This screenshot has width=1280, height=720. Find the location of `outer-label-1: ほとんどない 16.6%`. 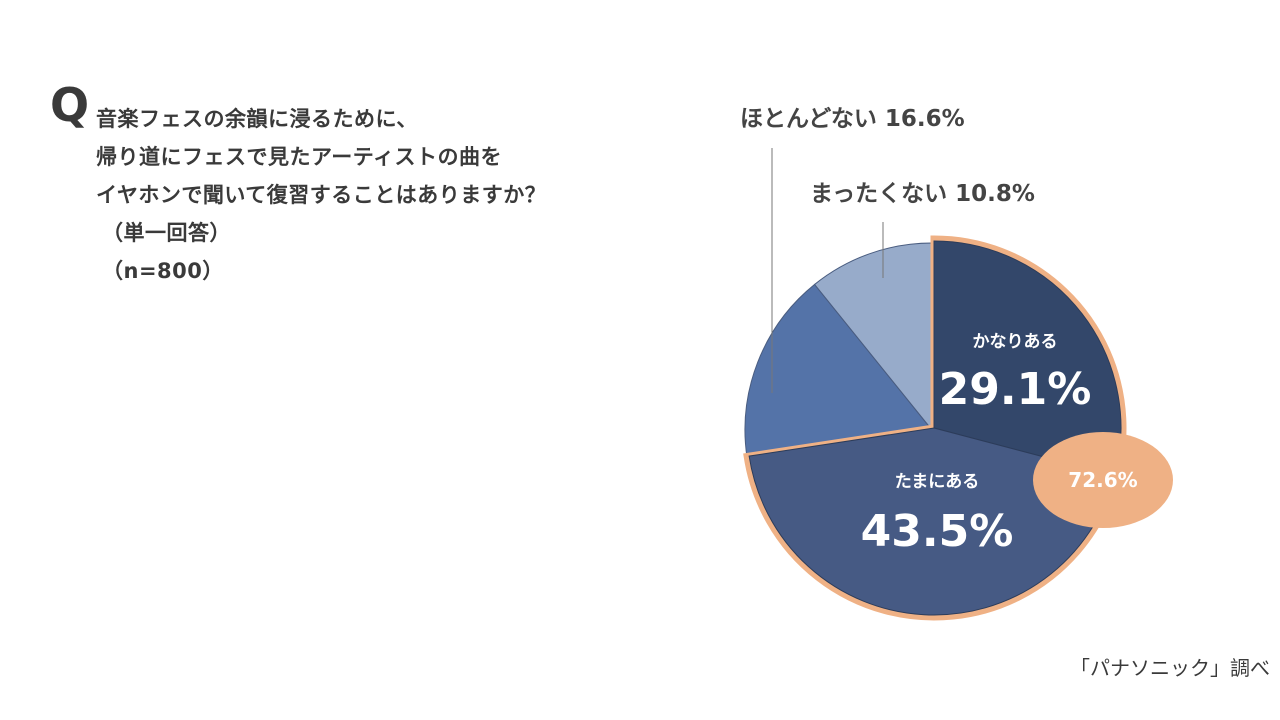

outer-label-1: ほとんどない 16.6% is located at coordinates (852, 119).